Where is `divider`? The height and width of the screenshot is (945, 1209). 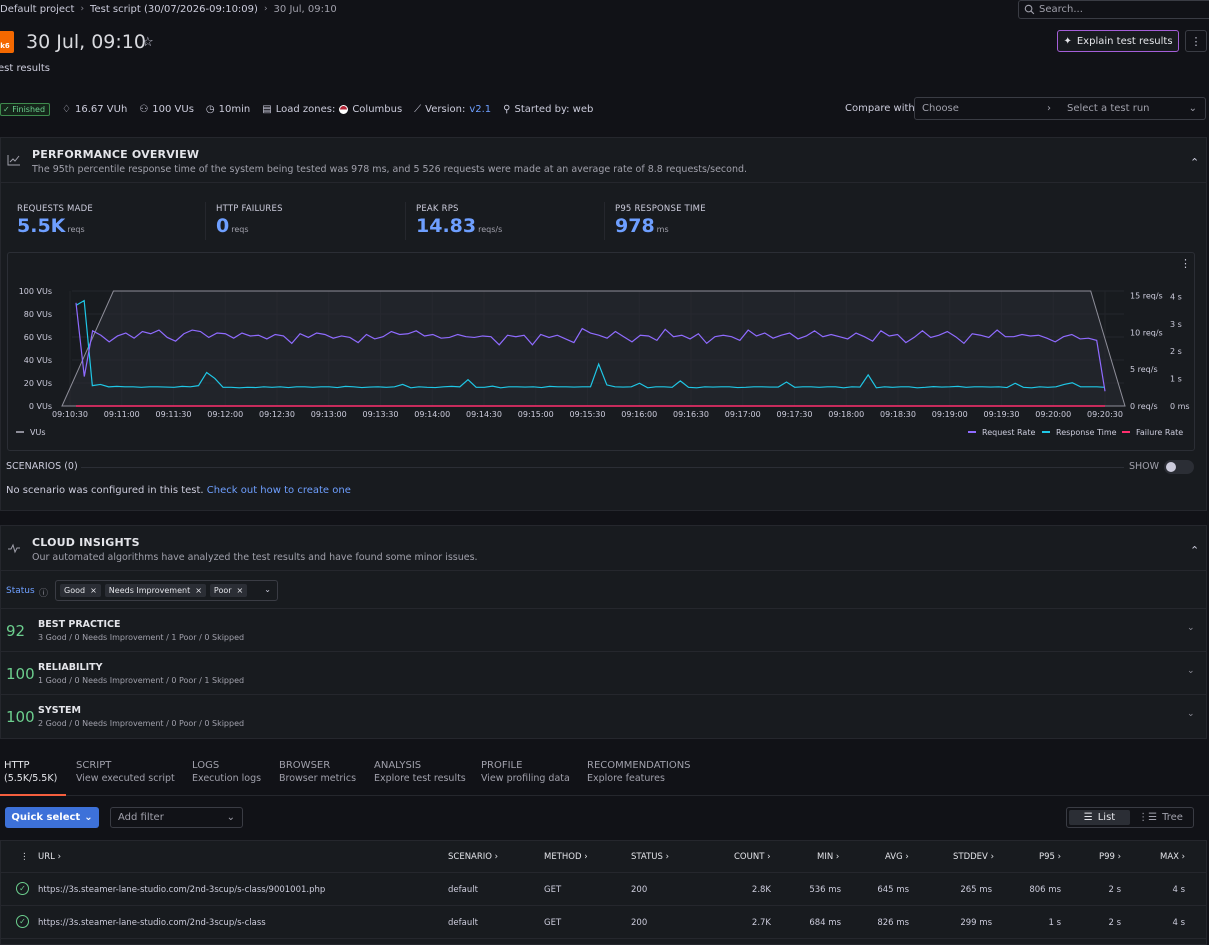 divider is located at coordinates (604, 221).